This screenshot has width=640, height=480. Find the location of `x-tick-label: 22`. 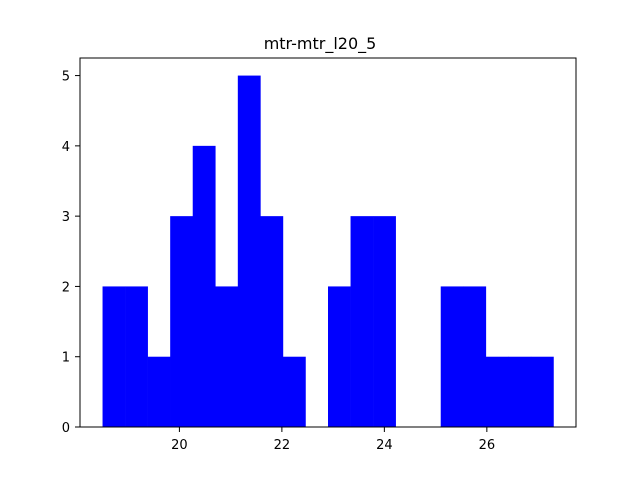

x-tick-label: 22 is located at coordinates (282, 445).